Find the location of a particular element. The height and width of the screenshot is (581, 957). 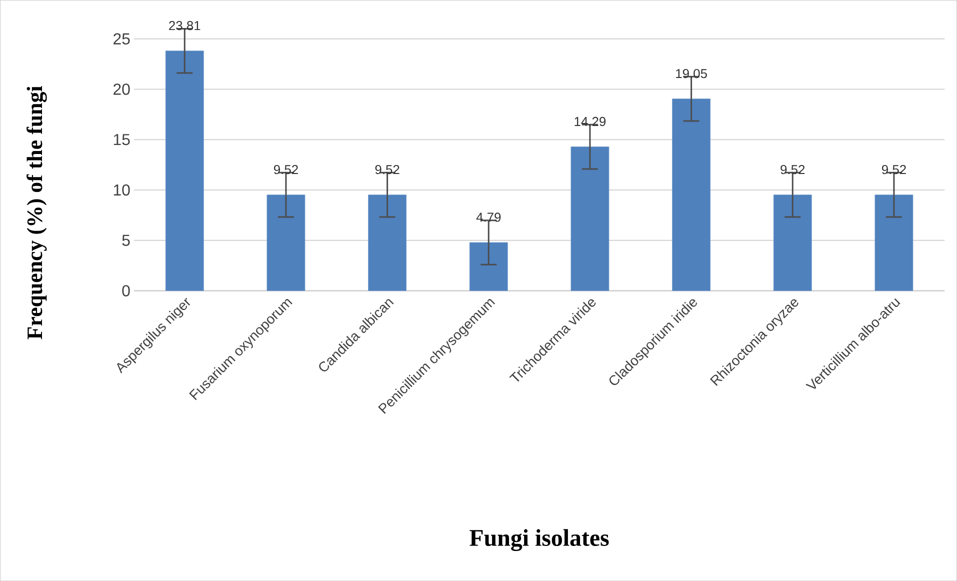

data-label: 23.81 is located at coordinates (184, 25).